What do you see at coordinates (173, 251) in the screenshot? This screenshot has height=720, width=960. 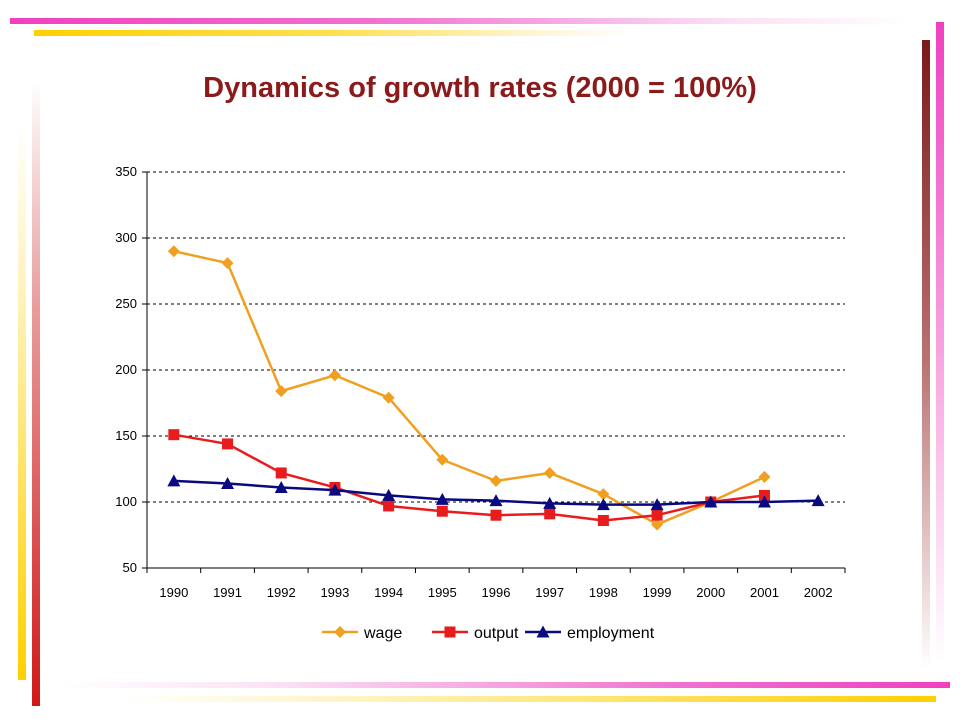 I see `point-wage-1990` at bounding box center [173, 251].